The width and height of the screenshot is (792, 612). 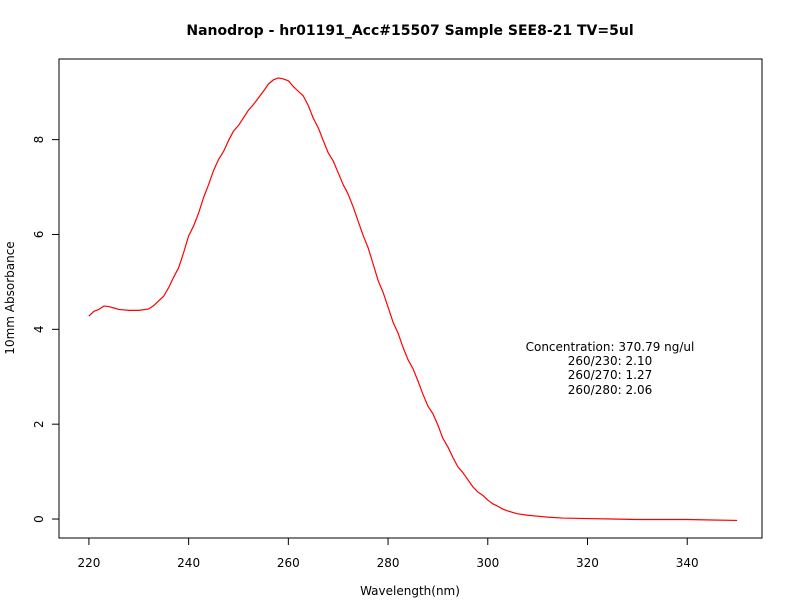 What do you see at coordinates (388, 553) in the screenshot?
I see `x-axis: 220 240 260 280 300 320 340` at bounding box center [388, 553].